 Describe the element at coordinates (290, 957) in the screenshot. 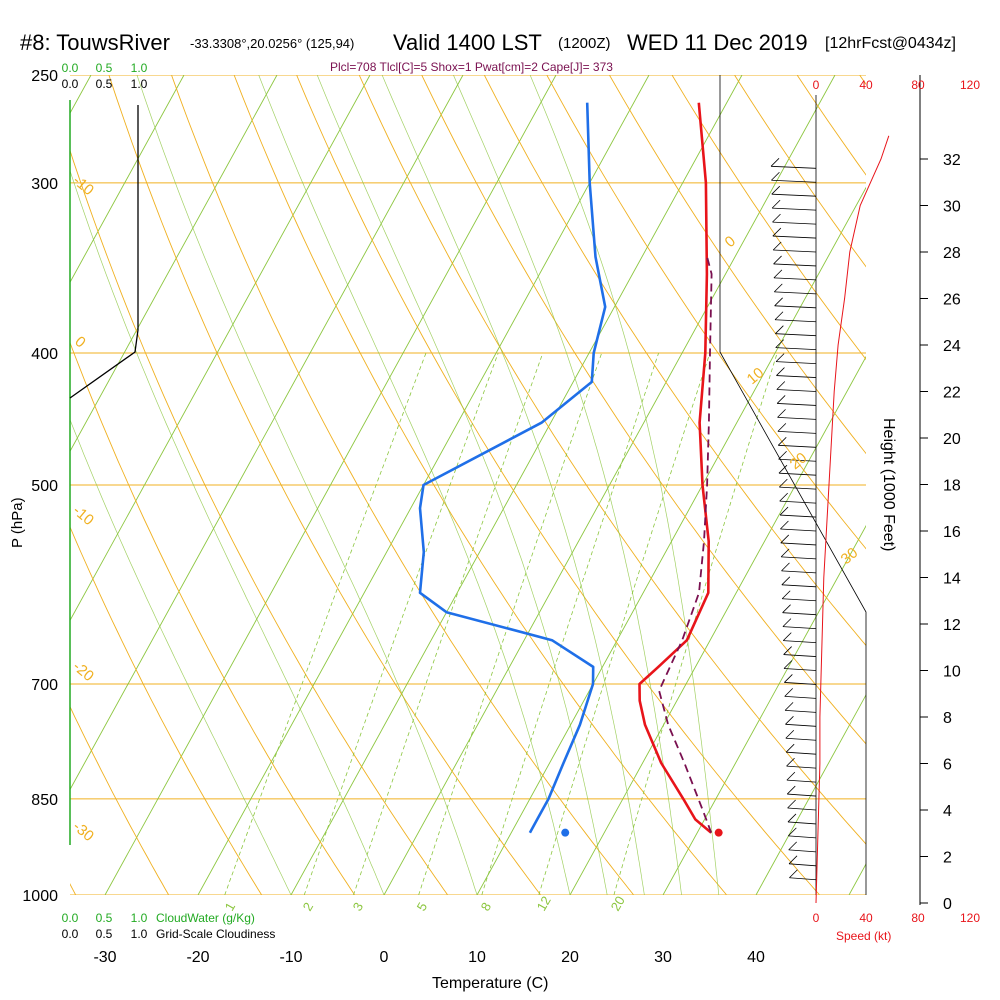

I see `temperature-tick-label: -10` at that location.